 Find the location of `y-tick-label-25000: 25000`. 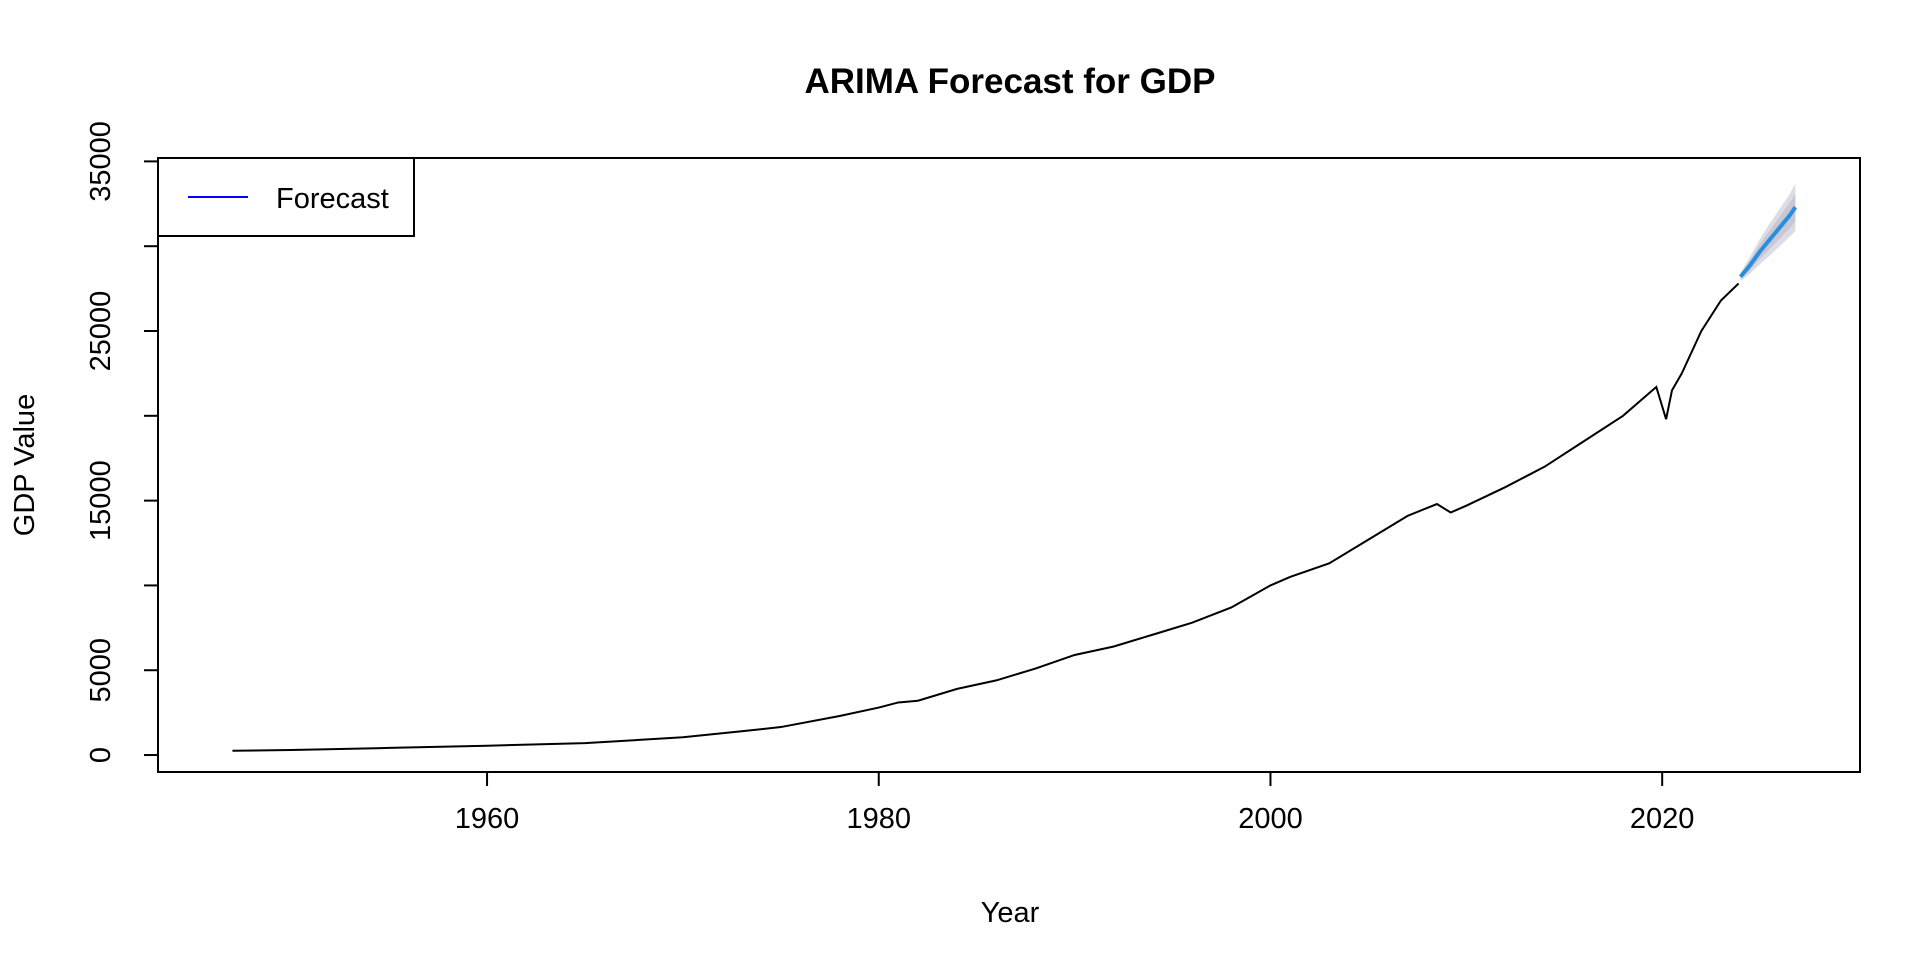

y-tick-label-25000: 25000 is located at coordinates (101, 331).